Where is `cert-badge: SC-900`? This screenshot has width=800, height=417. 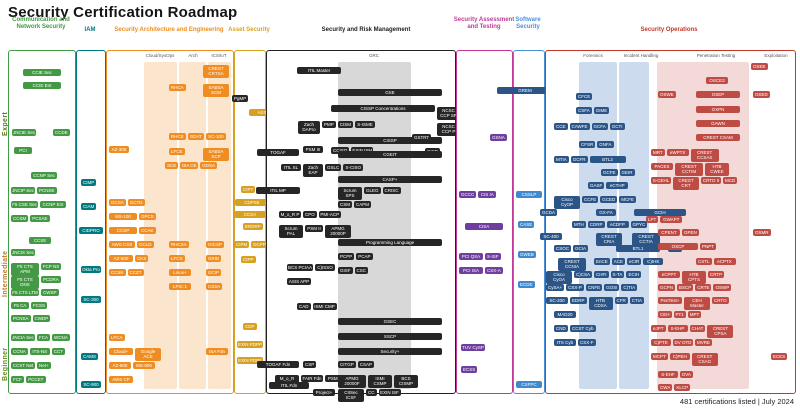
cert-badge: SC-900 is located at coordinates (91, 385).